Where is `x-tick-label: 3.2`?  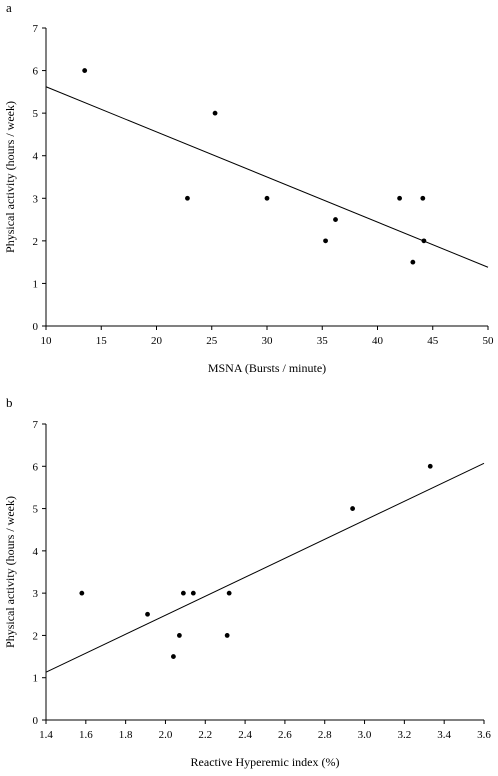 x-tick-label: 3.2 is located at coordinates (404, 735).